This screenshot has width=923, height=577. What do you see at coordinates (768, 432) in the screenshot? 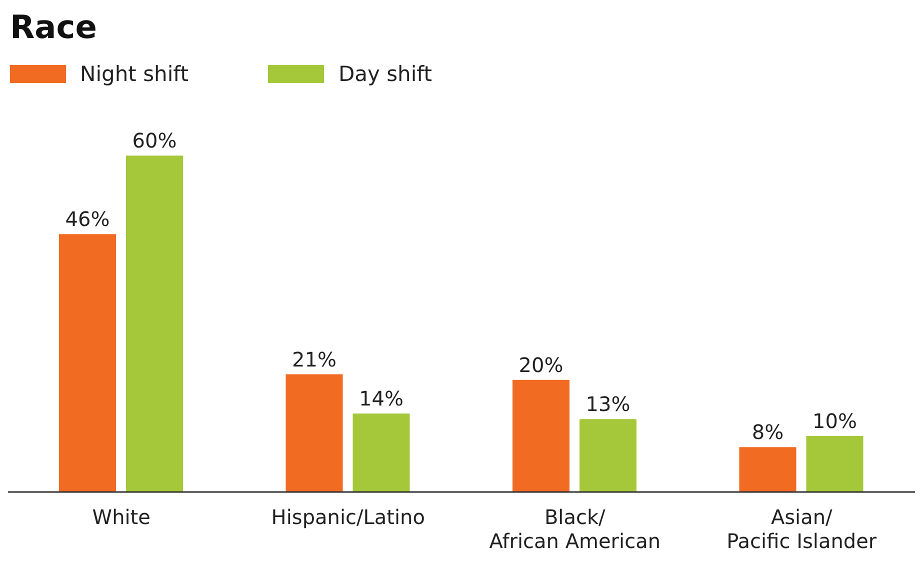
I see `data-label: 8%` at bounding box center [768, 432].